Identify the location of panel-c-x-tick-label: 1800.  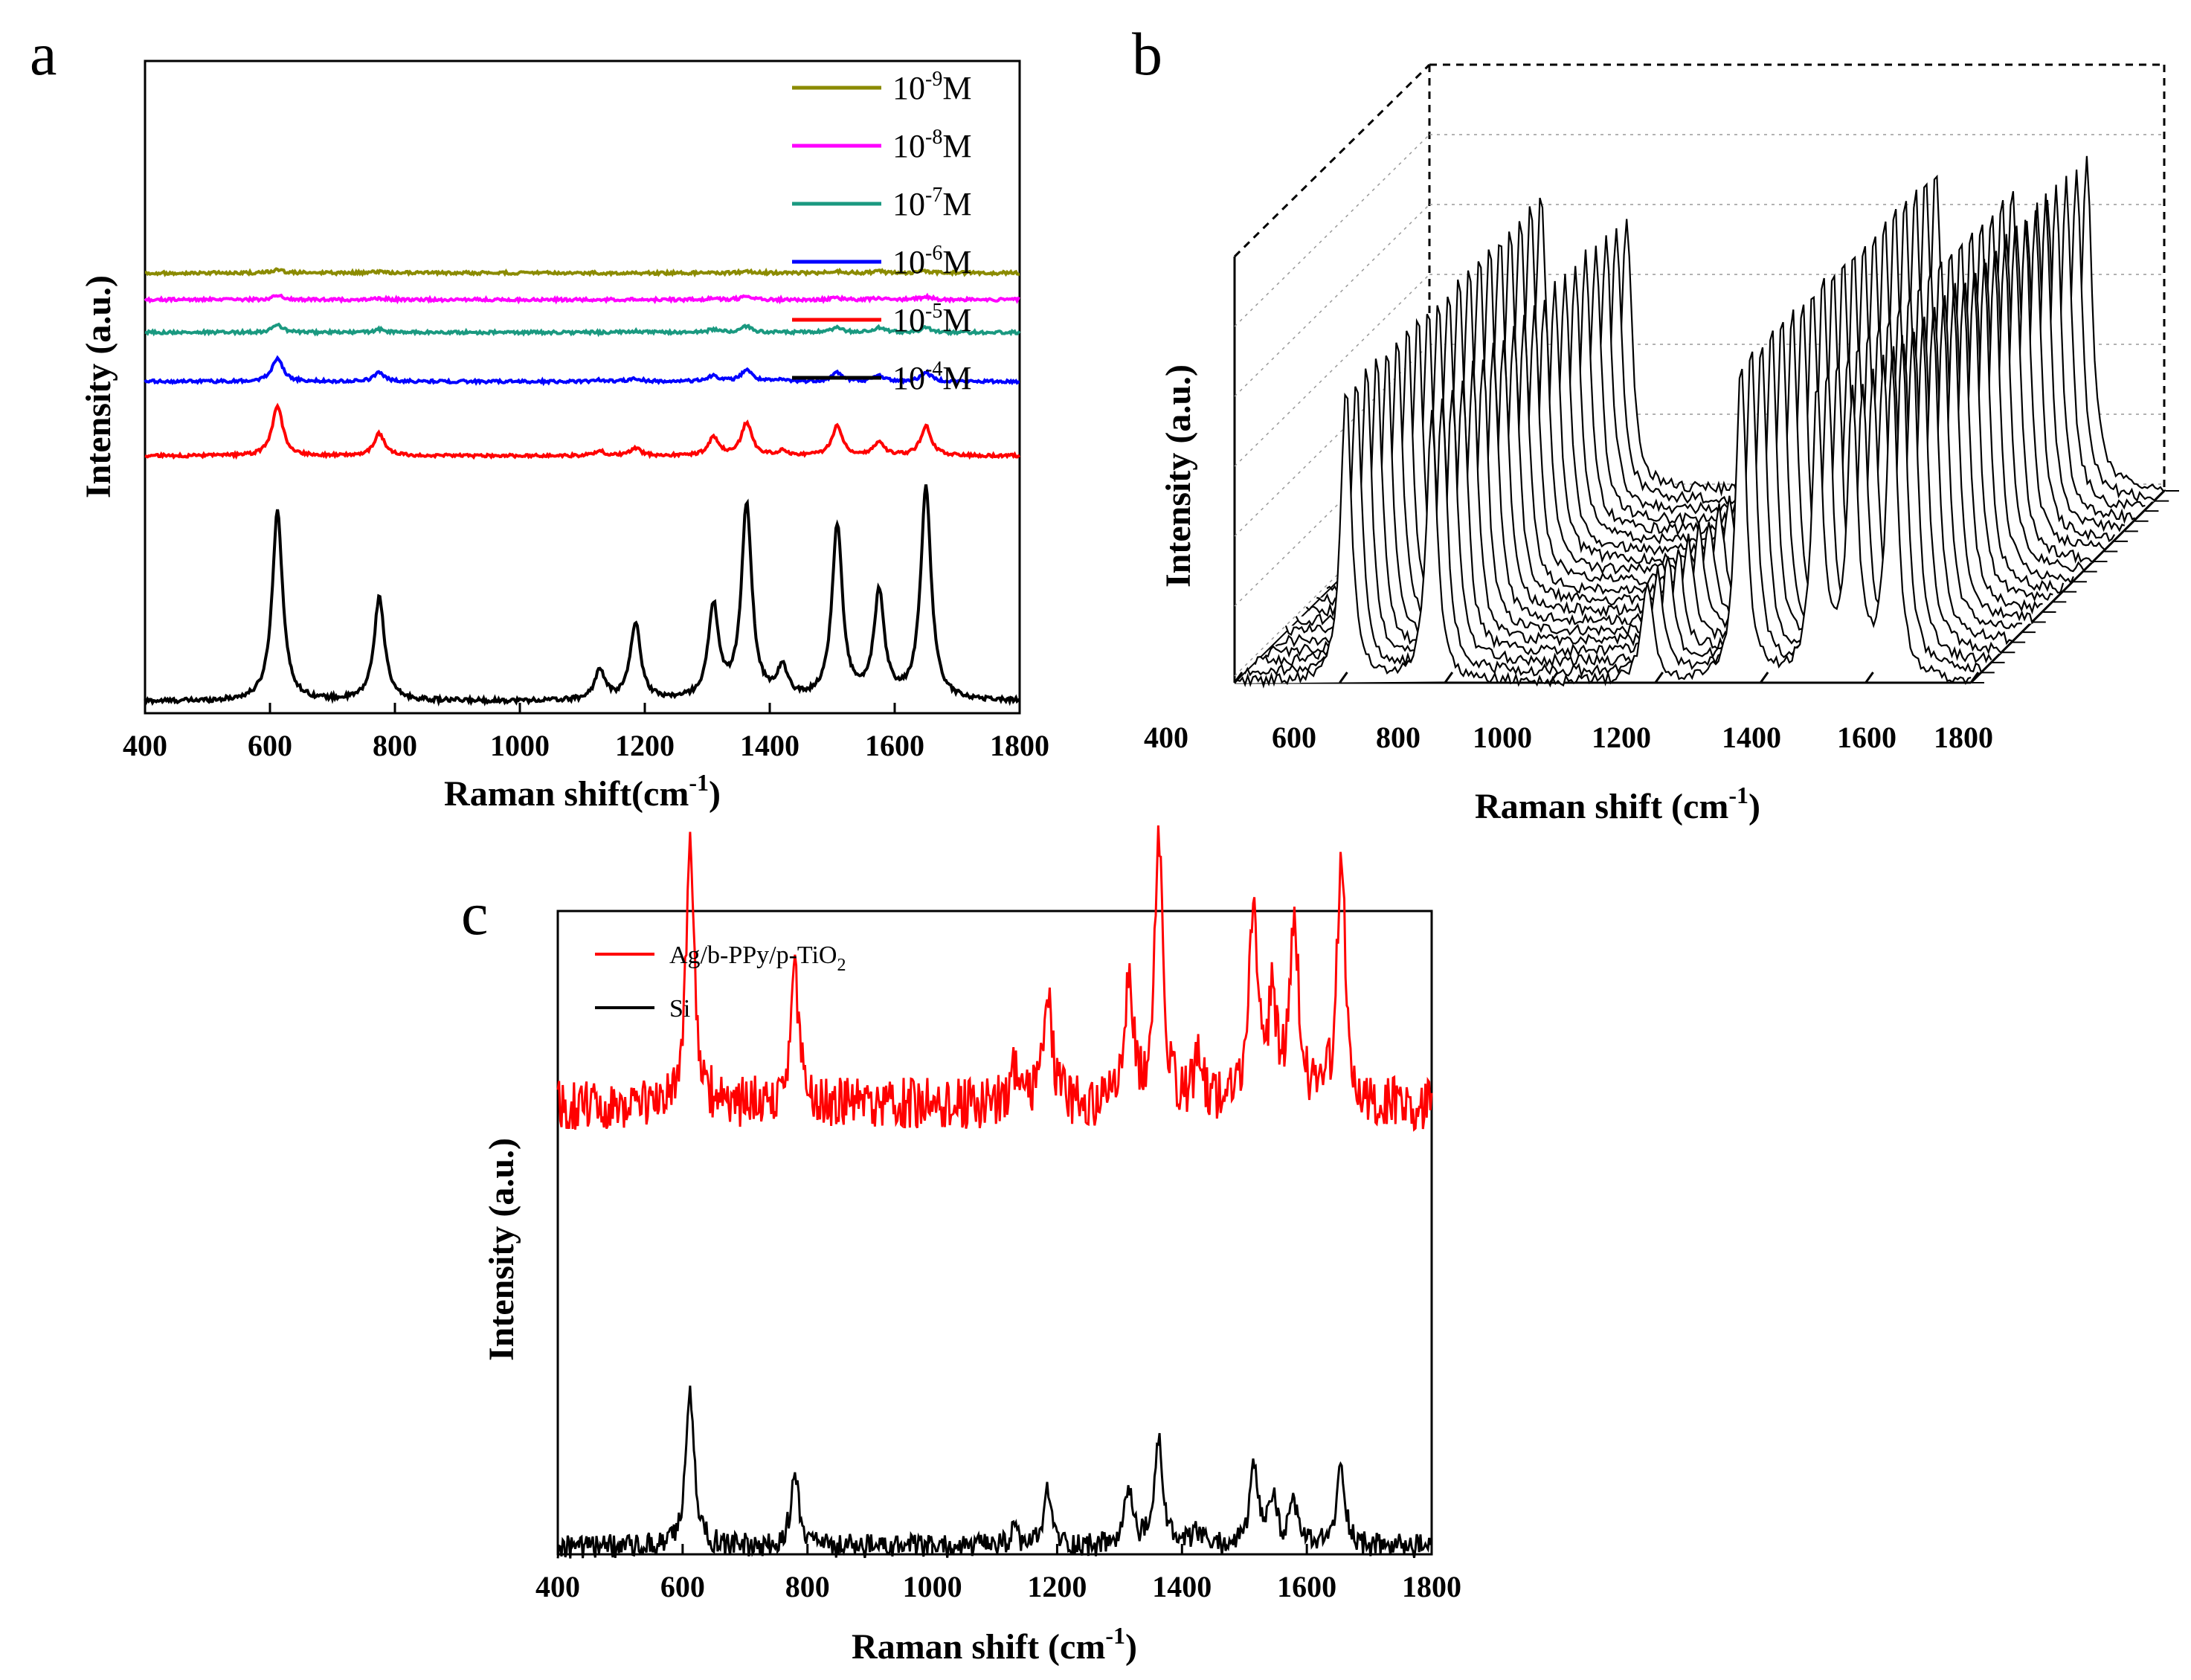
(1431, 1586).